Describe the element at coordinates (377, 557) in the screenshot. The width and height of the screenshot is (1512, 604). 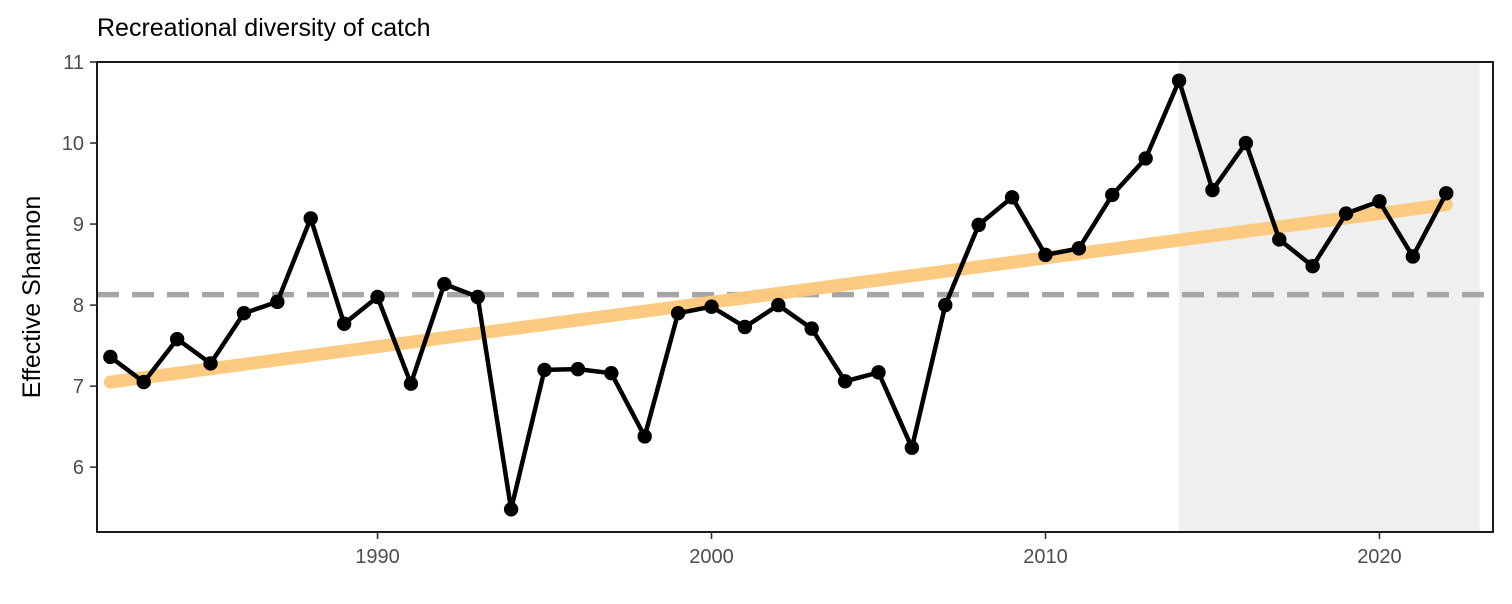
I see `x-tick-label: 1990` at that location.